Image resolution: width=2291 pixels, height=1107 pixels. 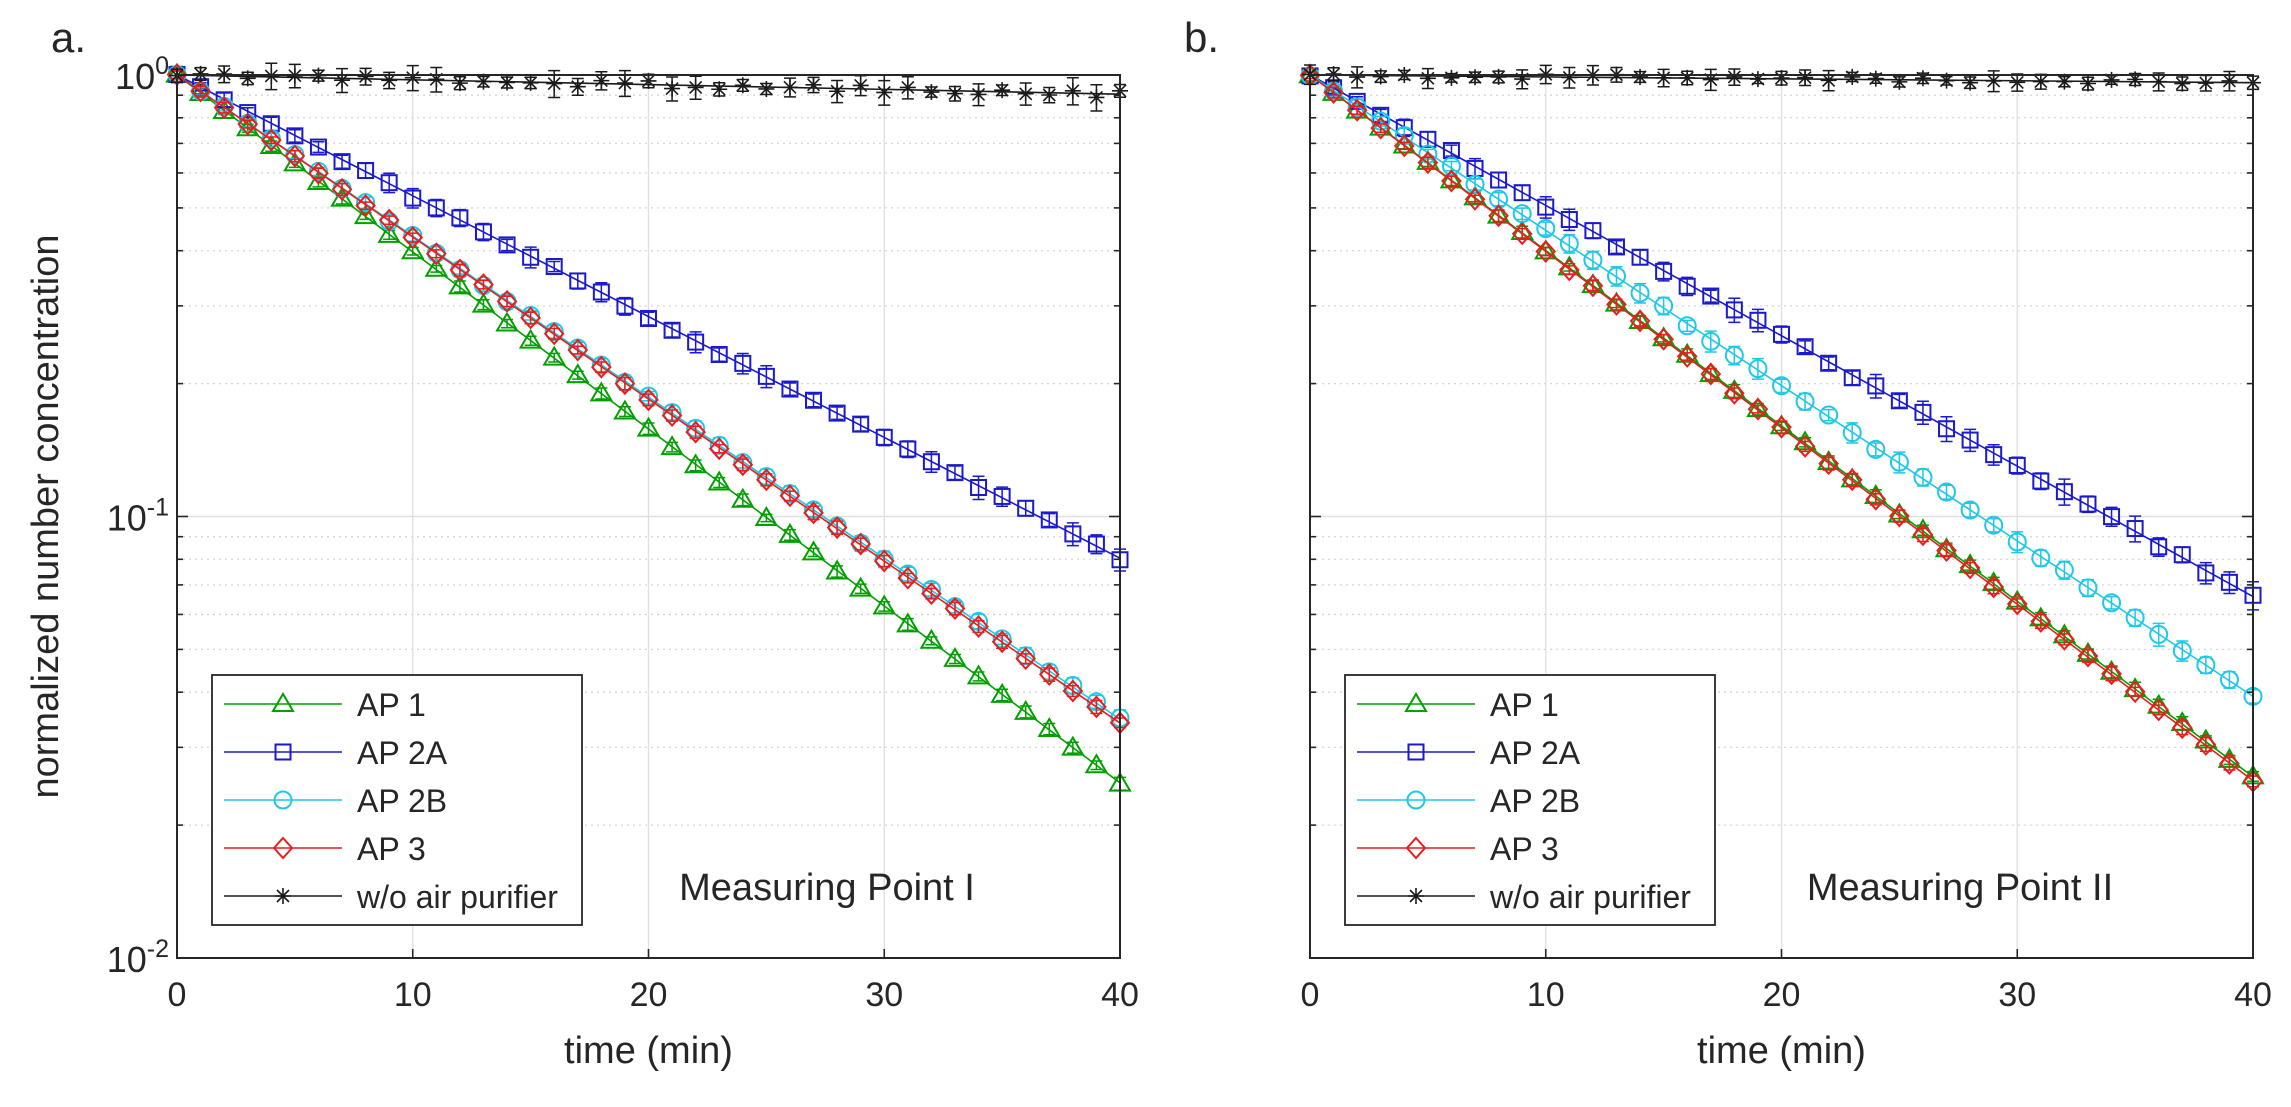 I want to click on legend-entry: AP 2B, so click(x=335, y=801).